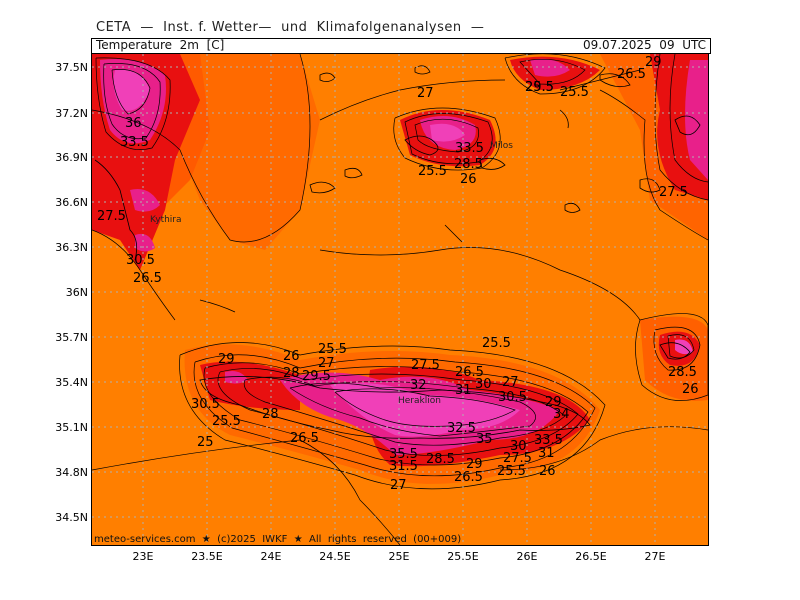  What do you see at coordinates (401, 46) in the screenshot?
I see `title-bar: Temperature 2m [C] 09.07.2025 09 UTC` at bounding box center [401, 46].